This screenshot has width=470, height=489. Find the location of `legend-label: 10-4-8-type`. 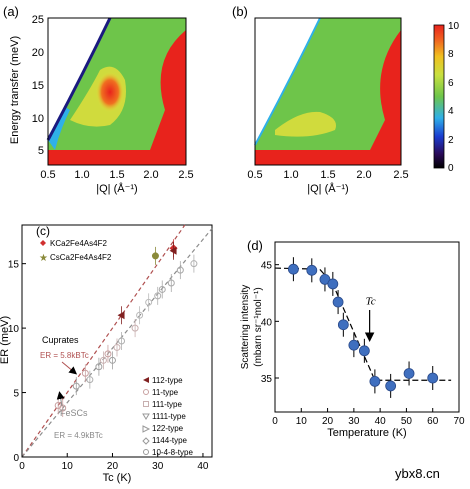

legend-label: 10-4-8-type is located at coordinates (172, 452).